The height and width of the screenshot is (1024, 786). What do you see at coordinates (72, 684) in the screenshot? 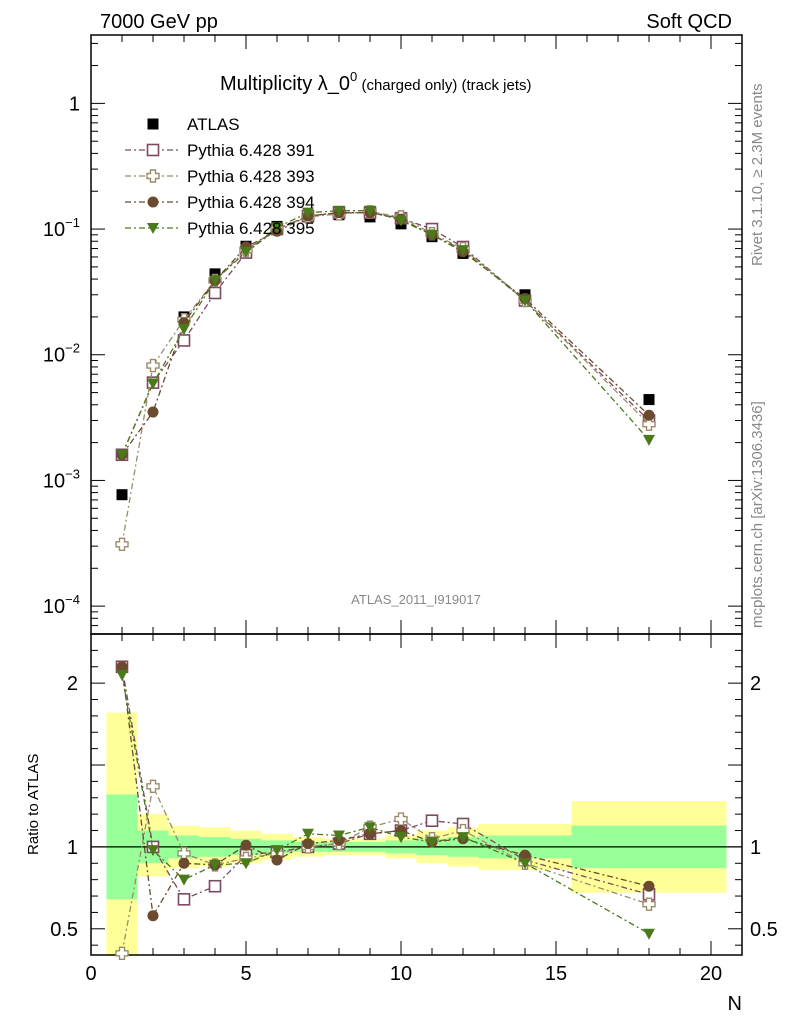
I see `ratio-y-tick-label: 2` at bounding box center [72, 684].